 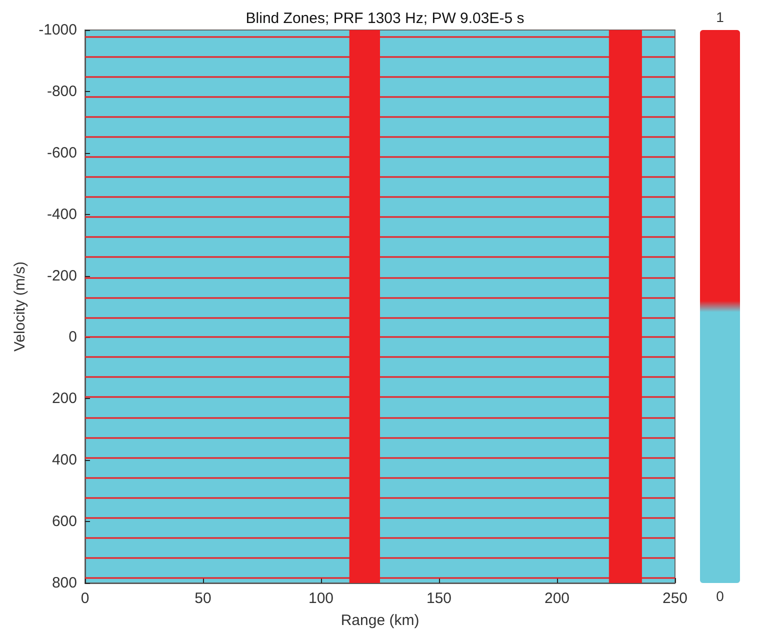 What do you see at coordinates (380, 620) in the screenshot?
I see `x-axis-title: Range (km)` at bounding box center [380, 620].